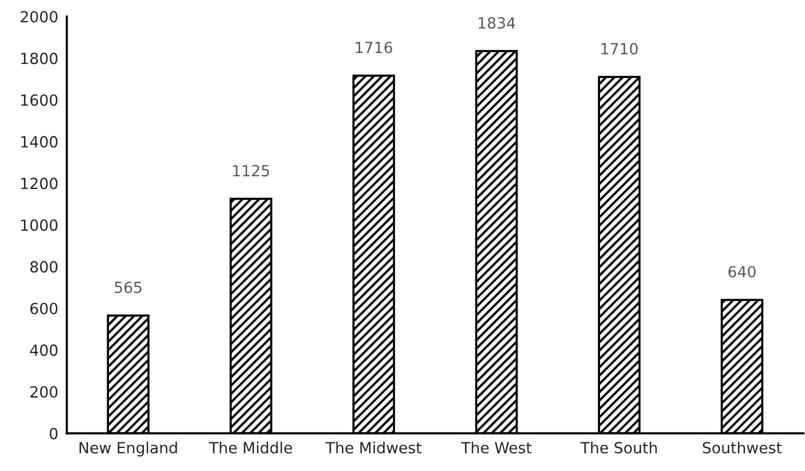  Describe the element at coordinates (374, 48) in the screenshot. I see `data-label: 1716` at that location.